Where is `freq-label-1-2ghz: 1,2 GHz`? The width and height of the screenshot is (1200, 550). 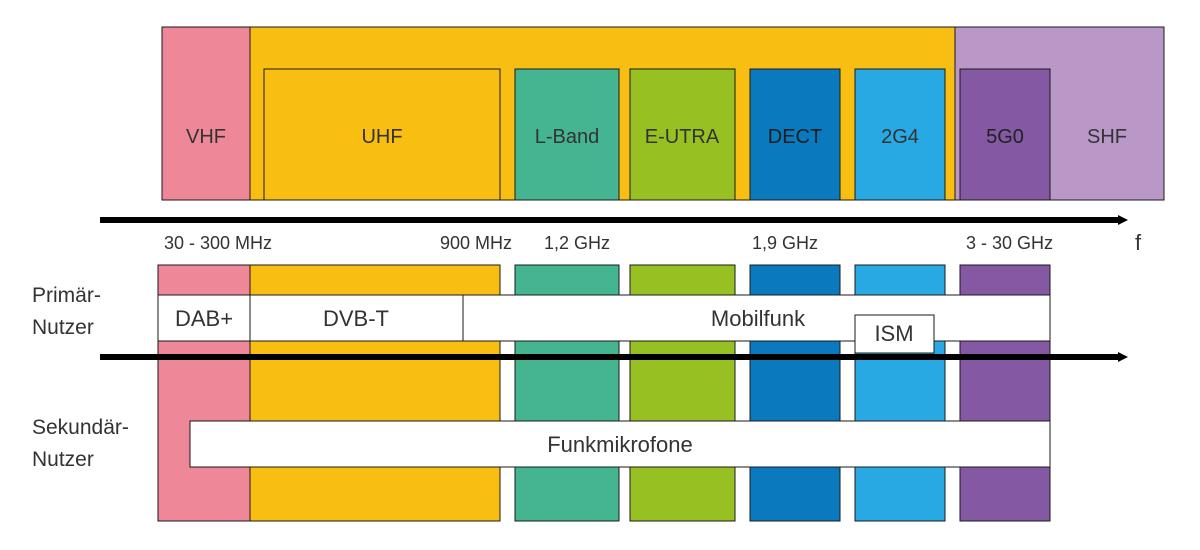 freq-label-1-2ghz: 1,2 GHz is located at coordinates (577, 243).